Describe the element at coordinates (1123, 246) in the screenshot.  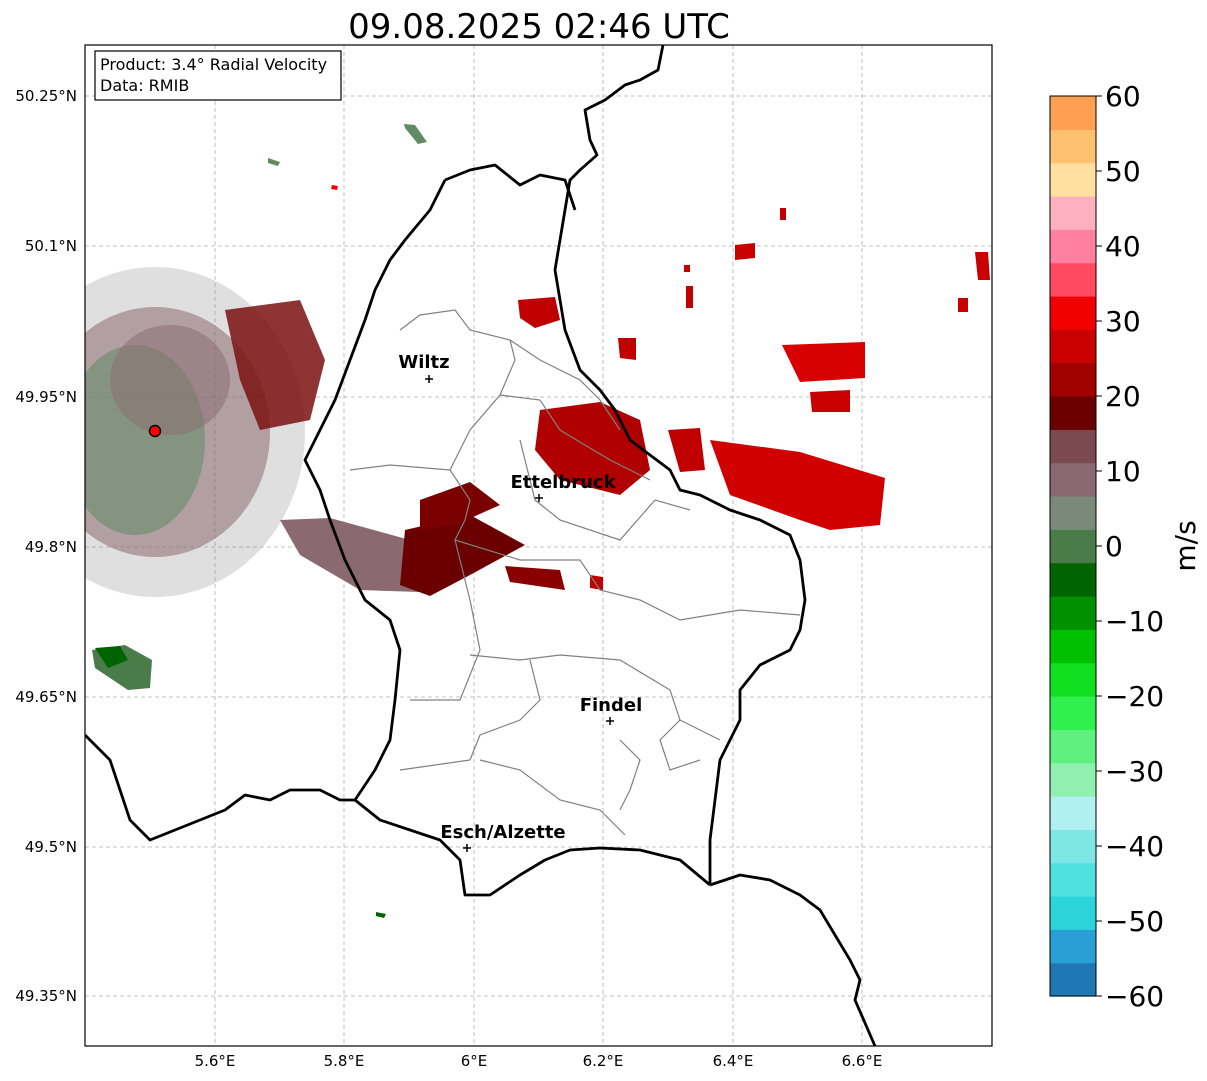
I see `colorbar-tick-label: 40` at that location.